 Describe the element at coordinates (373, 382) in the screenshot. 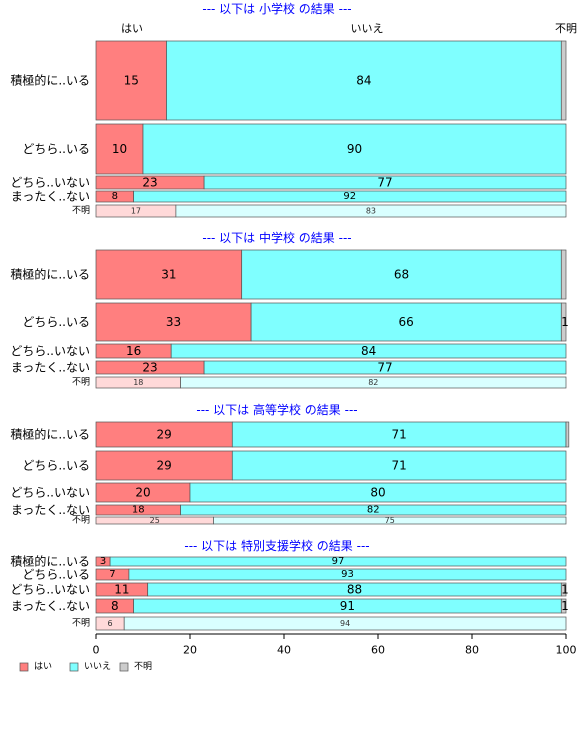

I see `data-label: 82` at that location.